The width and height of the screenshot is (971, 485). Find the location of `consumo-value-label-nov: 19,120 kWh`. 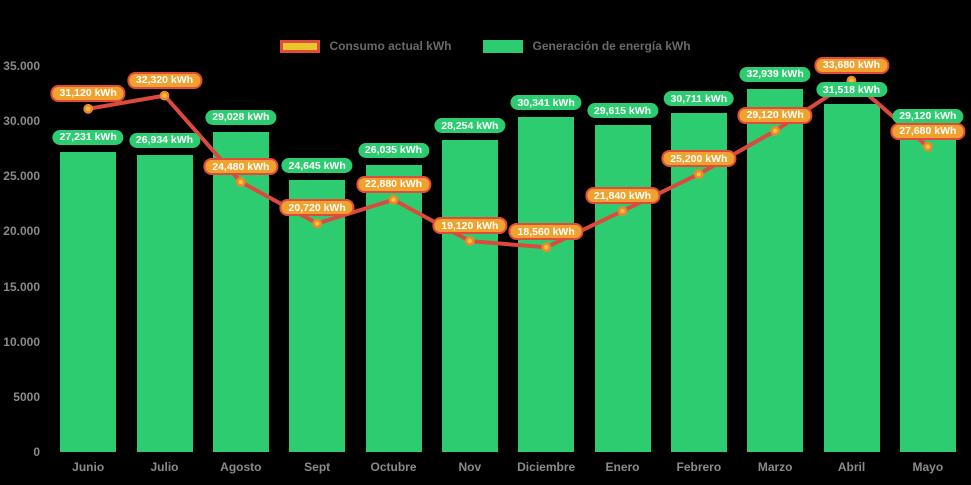

consumo-value-label-nov: 19,120 kWh is located at coordinates (470, 226).